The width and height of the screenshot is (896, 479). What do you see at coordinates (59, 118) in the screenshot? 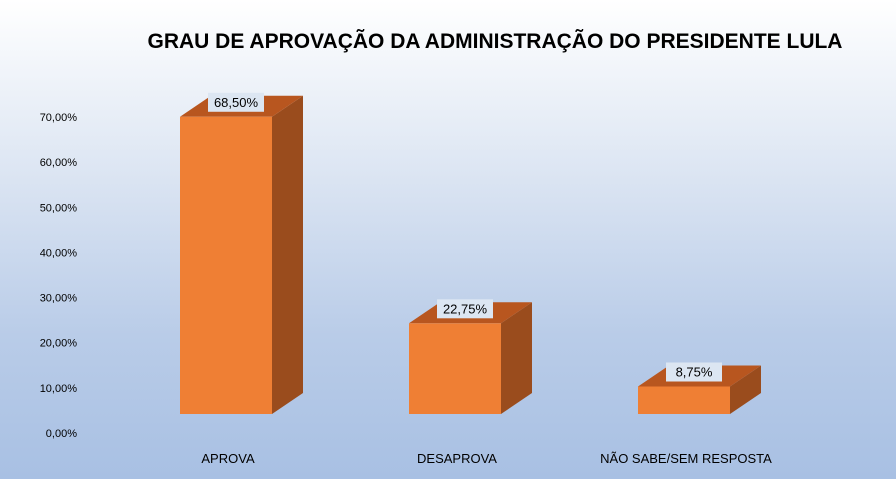
I see `y-tick-label: 70,00%` at bounding box center [59, 118].